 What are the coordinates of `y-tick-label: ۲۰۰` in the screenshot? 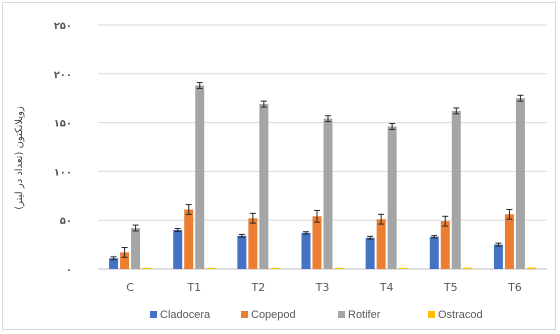 It's located at (63, 75).